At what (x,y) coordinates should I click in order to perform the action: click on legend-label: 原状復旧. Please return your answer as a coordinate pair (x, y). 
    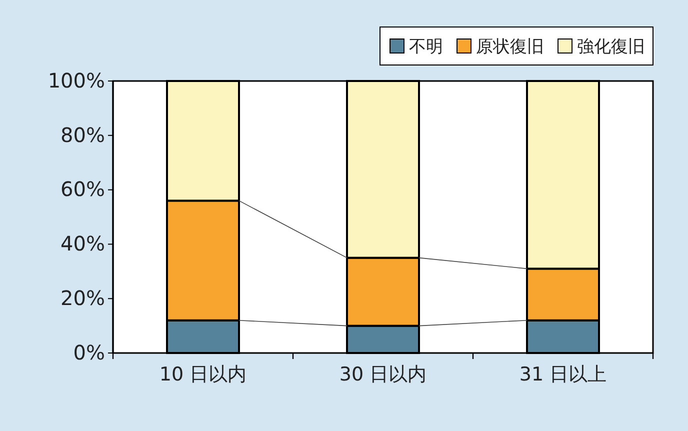
    Looking at the image, I should click on (510, 47).